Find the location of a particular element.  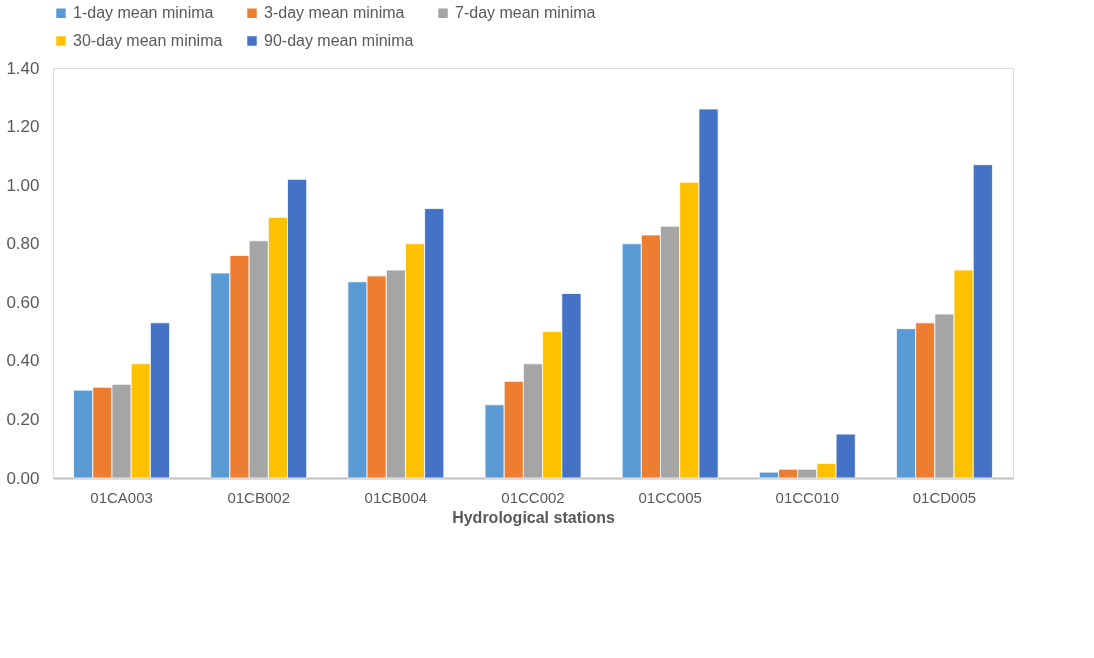

x-tick-label: 01CD005 is located at coordinates (944, 497).